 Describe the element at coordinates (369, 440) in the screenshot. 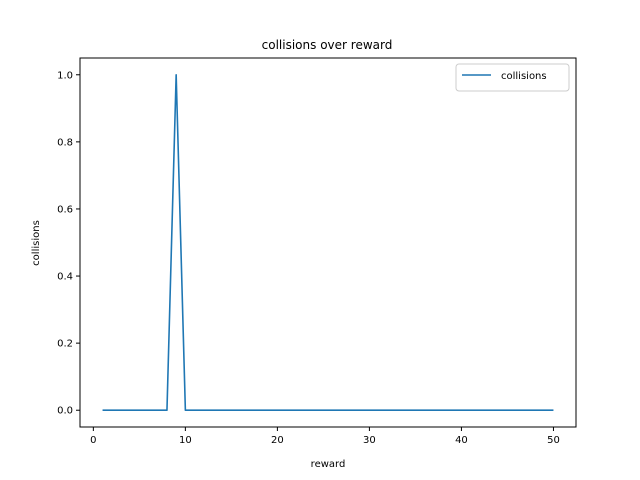

I see `x-tick-label: 30` at that location.